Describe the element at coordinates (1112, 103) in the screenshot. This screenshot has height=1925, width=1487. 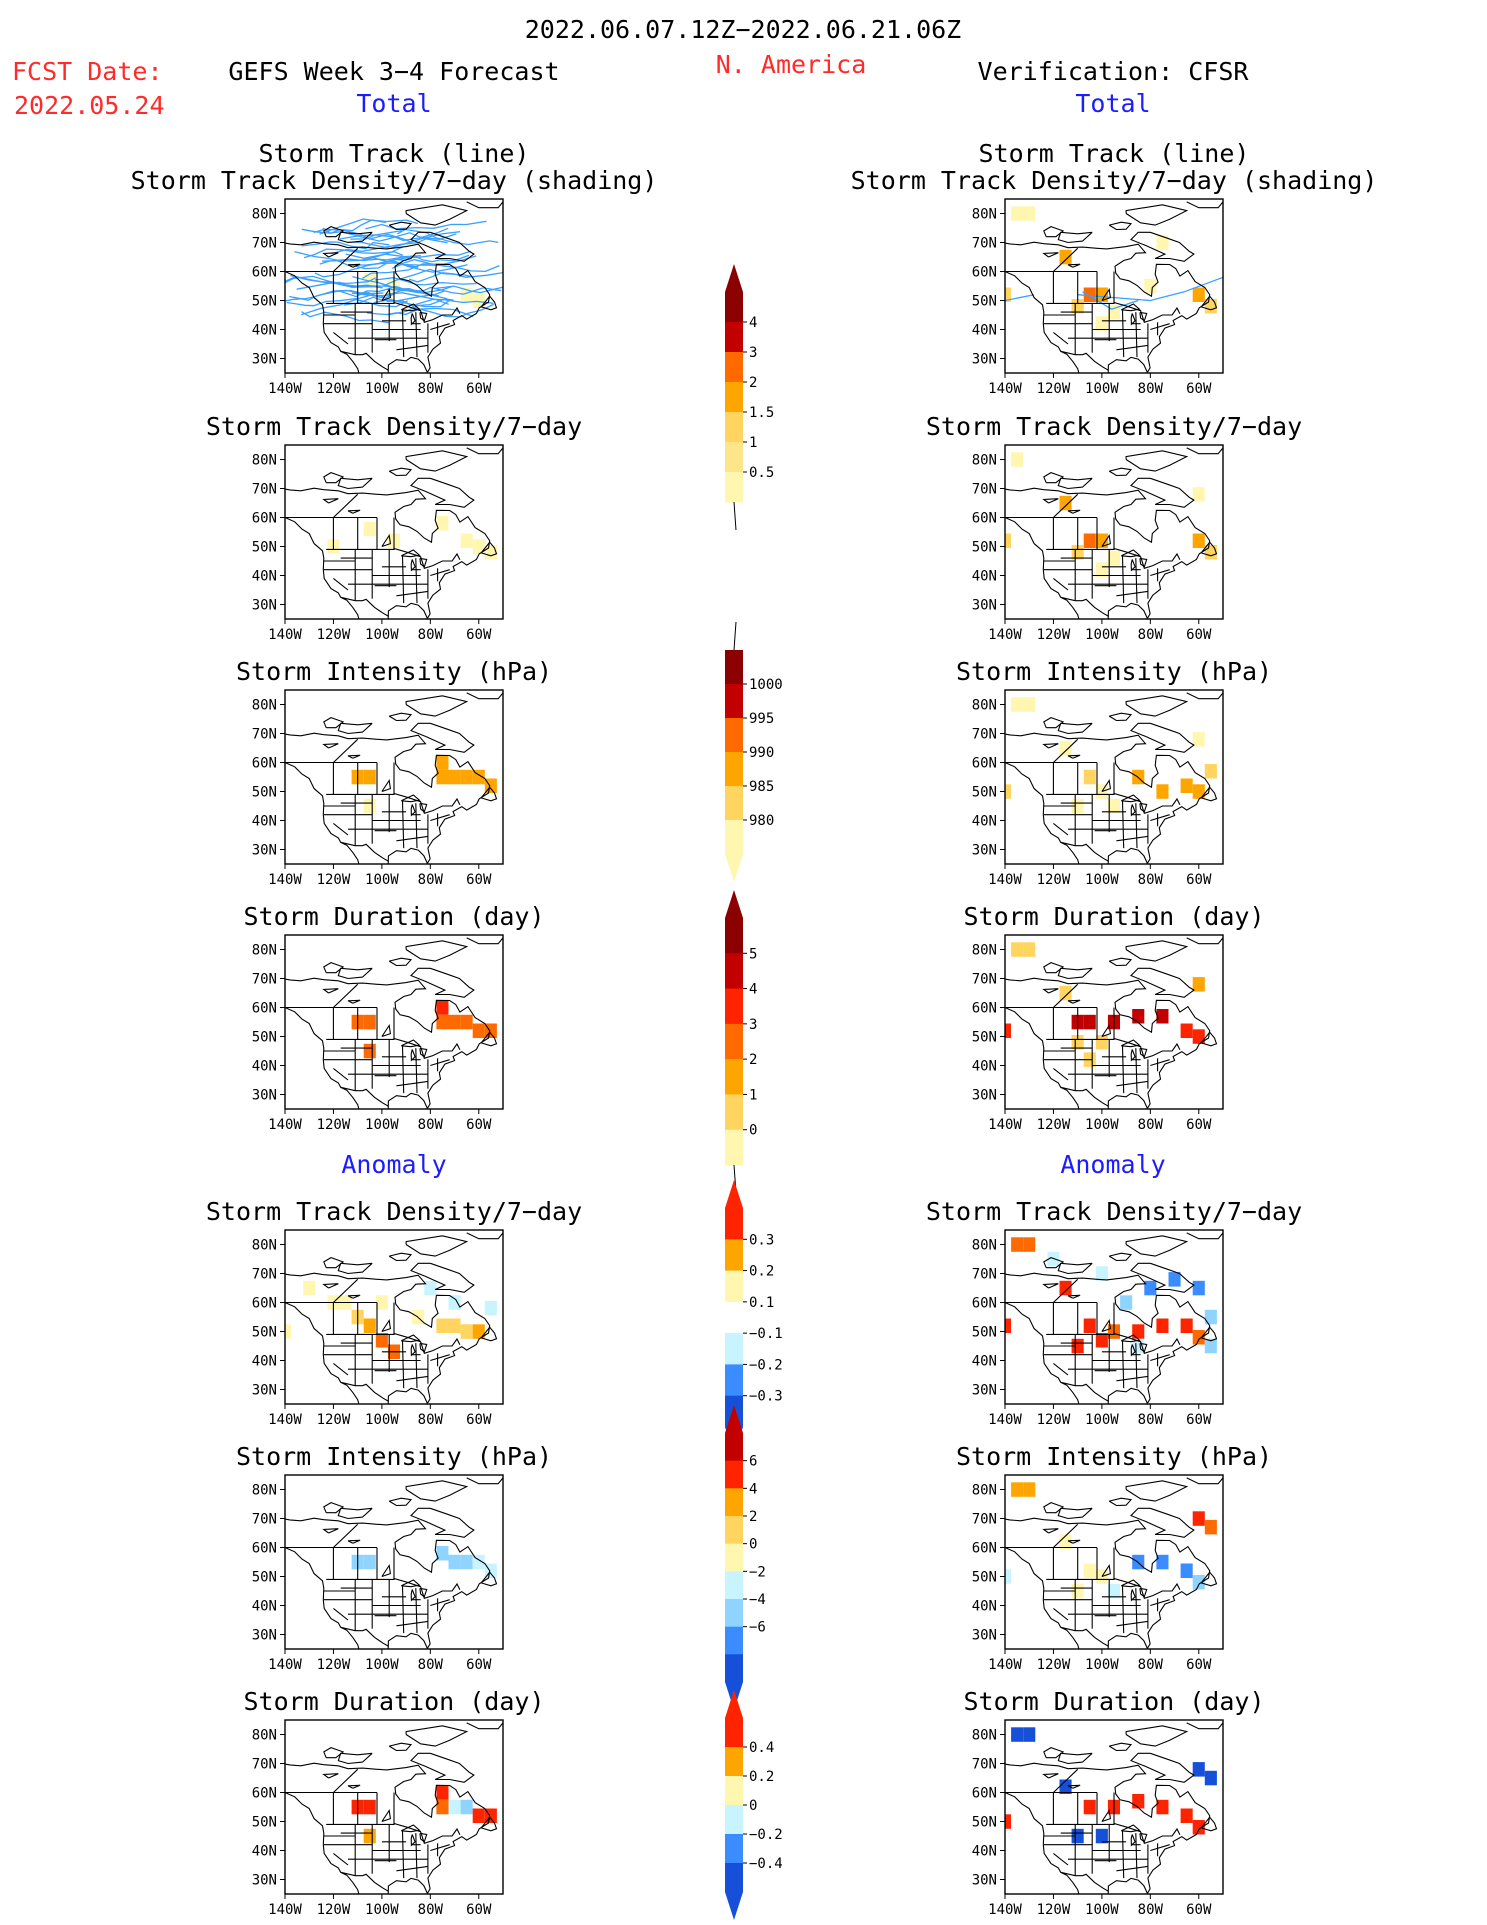
I see `total-right-label: Total` at that location.